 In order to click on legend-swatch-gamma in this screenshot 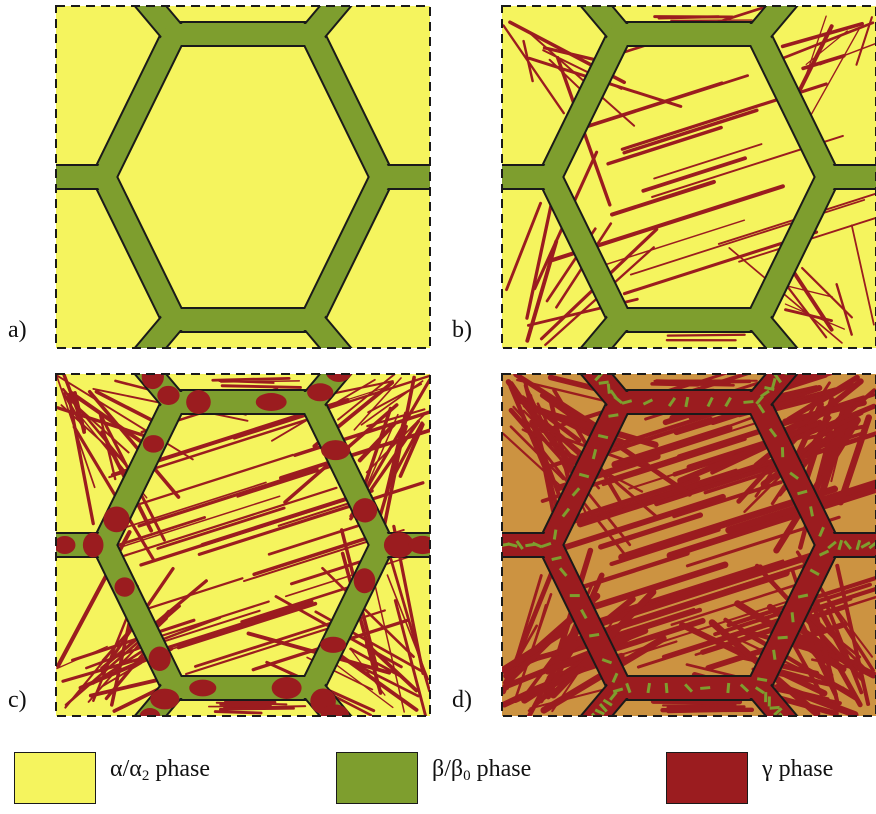, I will do `click(707, 778)`.